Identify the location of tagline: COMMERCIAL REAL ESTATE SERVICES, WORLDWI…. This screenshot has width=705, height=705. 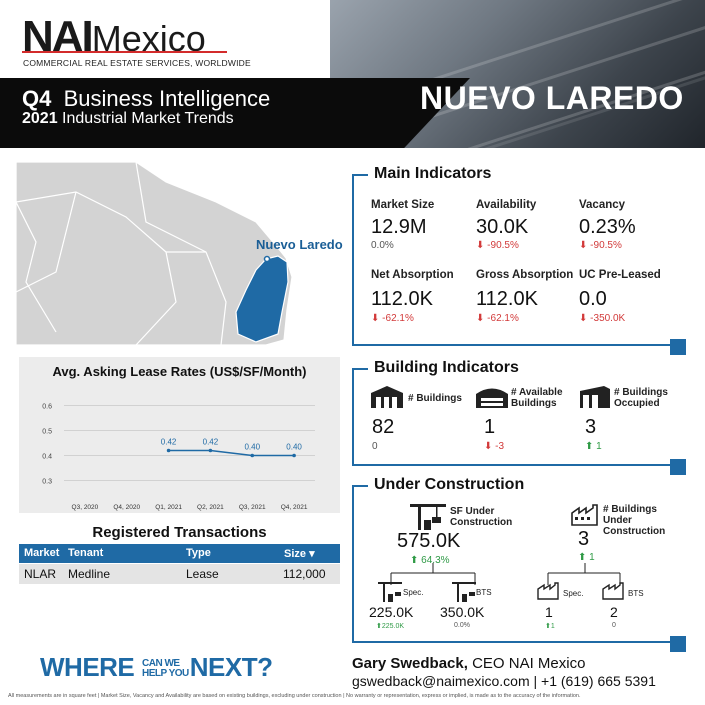
(137, 63).